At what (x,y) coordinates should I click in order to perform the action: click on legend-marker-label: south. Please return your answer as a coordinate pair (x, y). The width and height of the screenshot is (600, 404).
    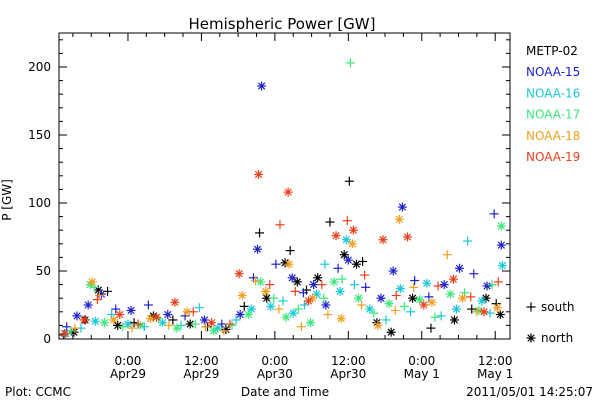
    Looking at the image, I should click on (558, 307).